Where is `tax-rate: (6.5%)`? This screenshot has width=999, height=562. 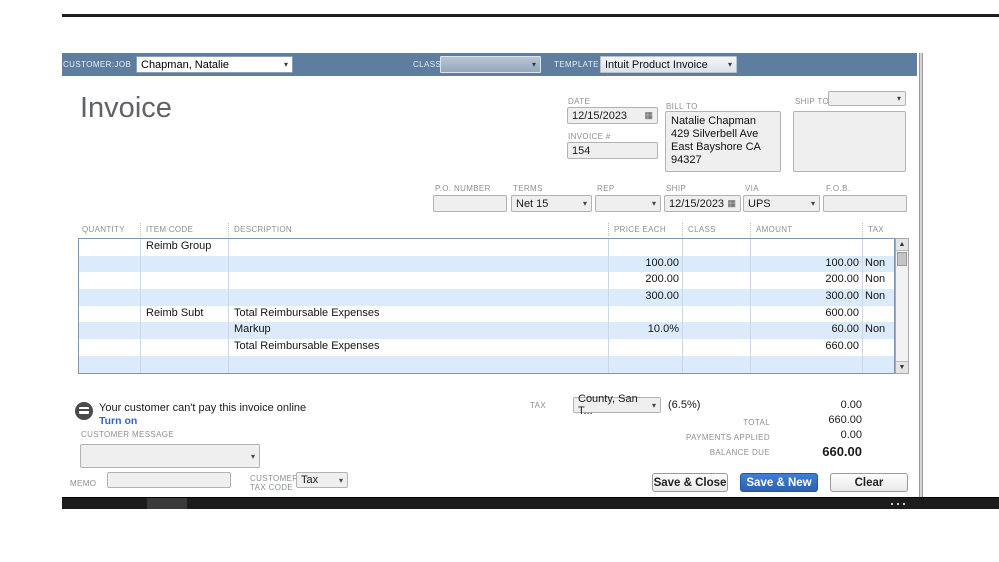 tax-rate: (6.5%) is located at coordinates (684, 405).